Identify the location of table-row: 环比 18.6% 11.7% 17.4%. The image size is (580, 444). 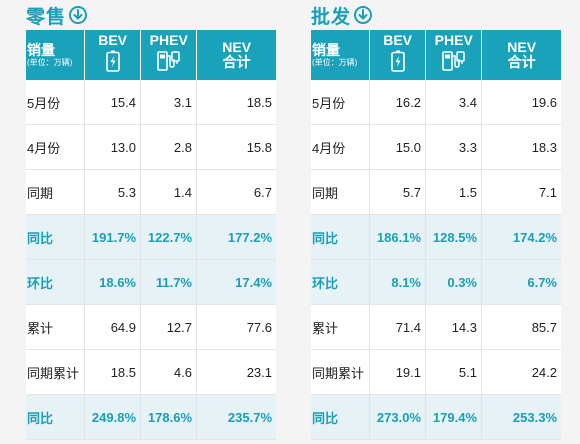
(151, 282).